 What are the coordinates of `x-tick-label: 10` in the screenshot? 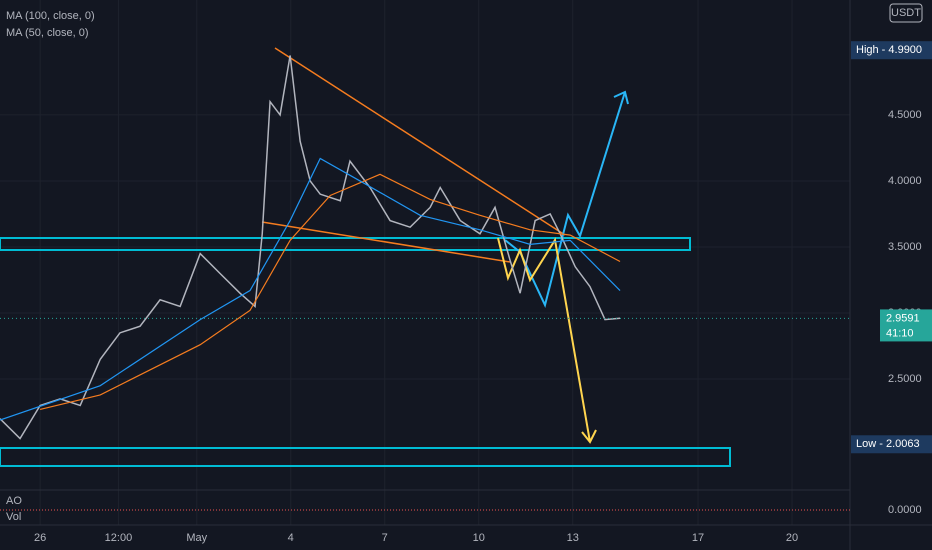 It's located at (479, 538).